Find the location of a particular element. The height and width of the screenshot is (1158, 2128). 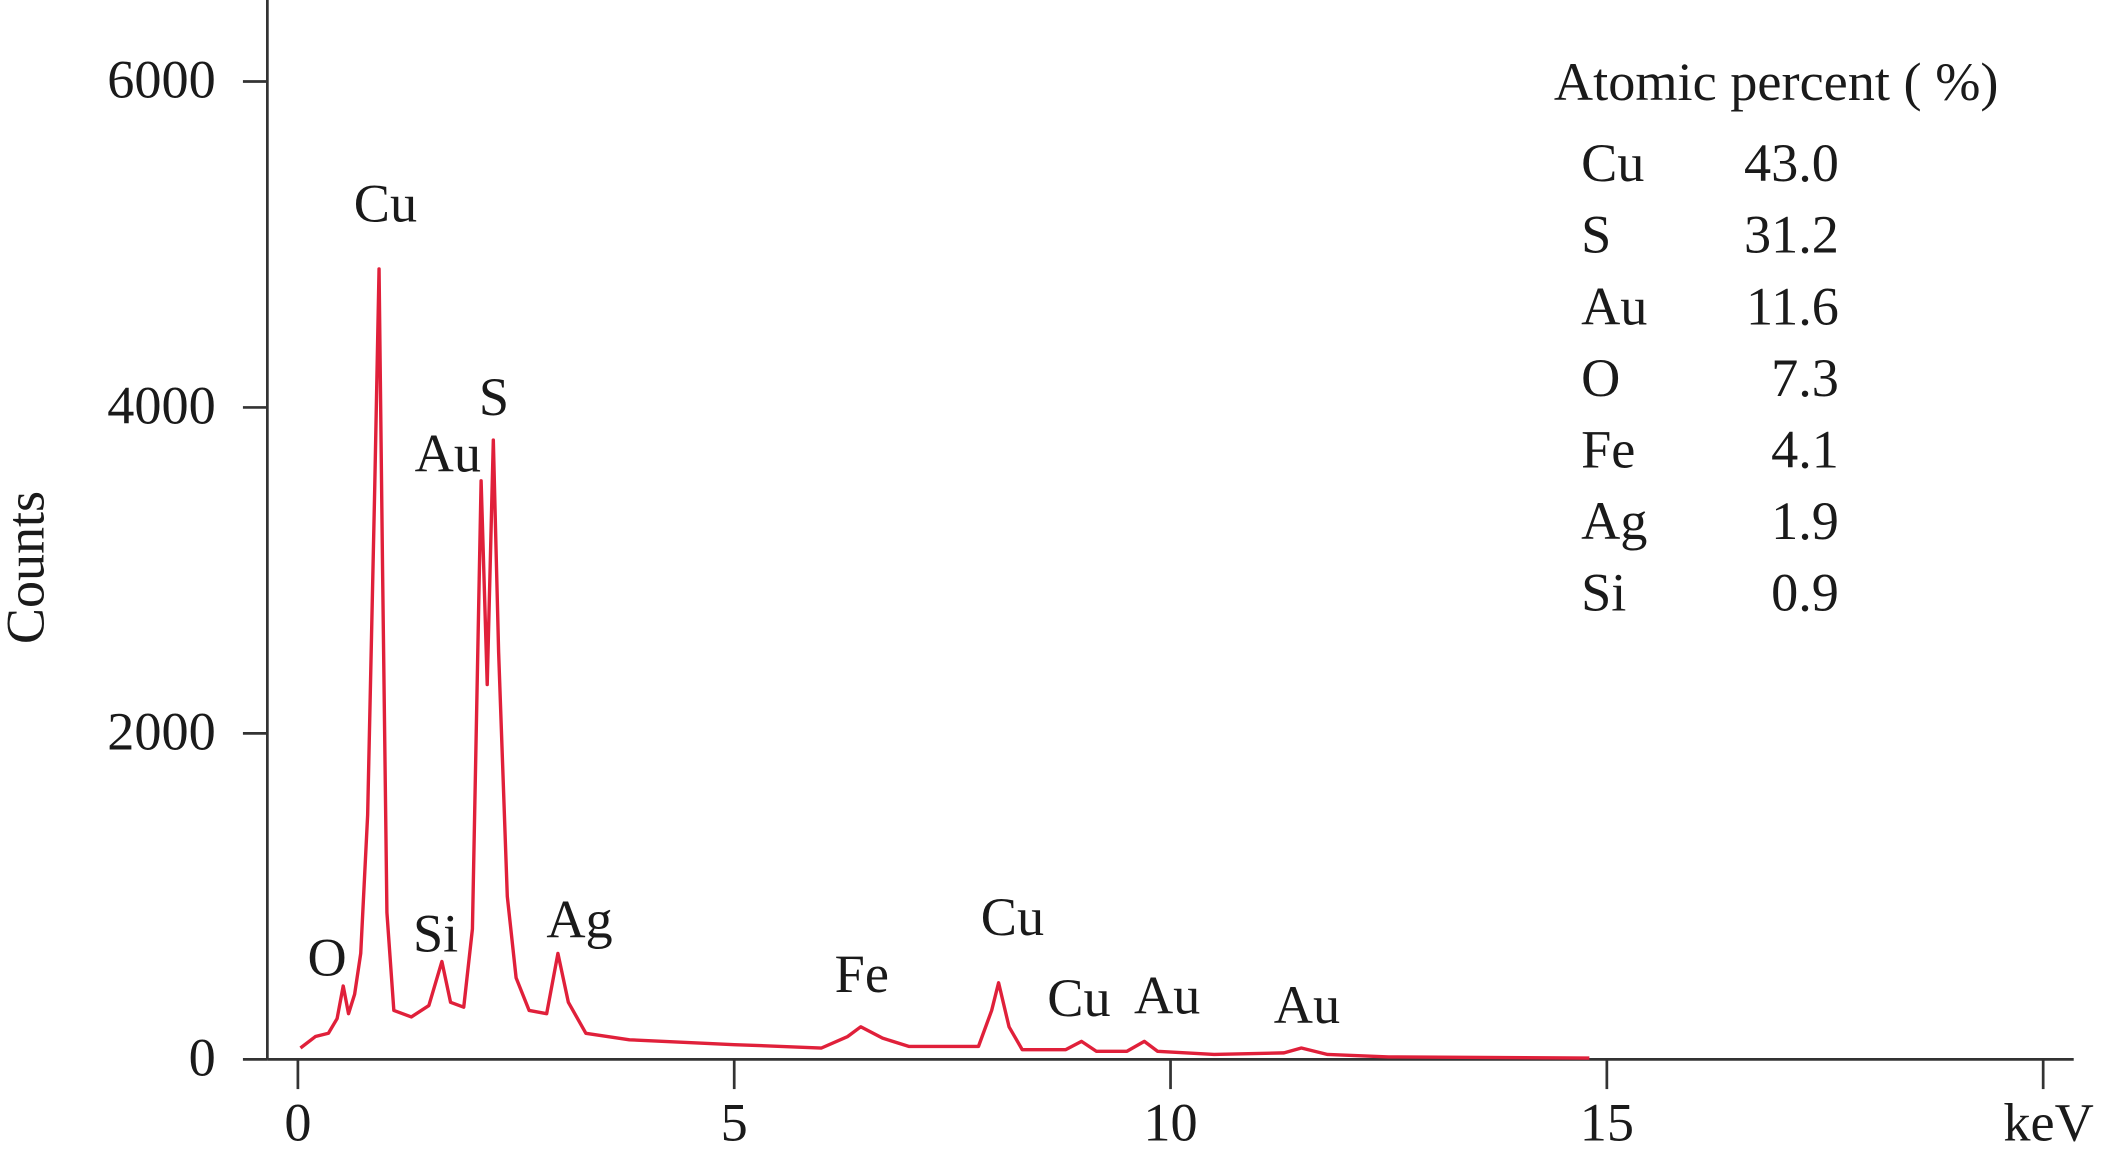

element-name: O is located at coordinates (1600, 378).